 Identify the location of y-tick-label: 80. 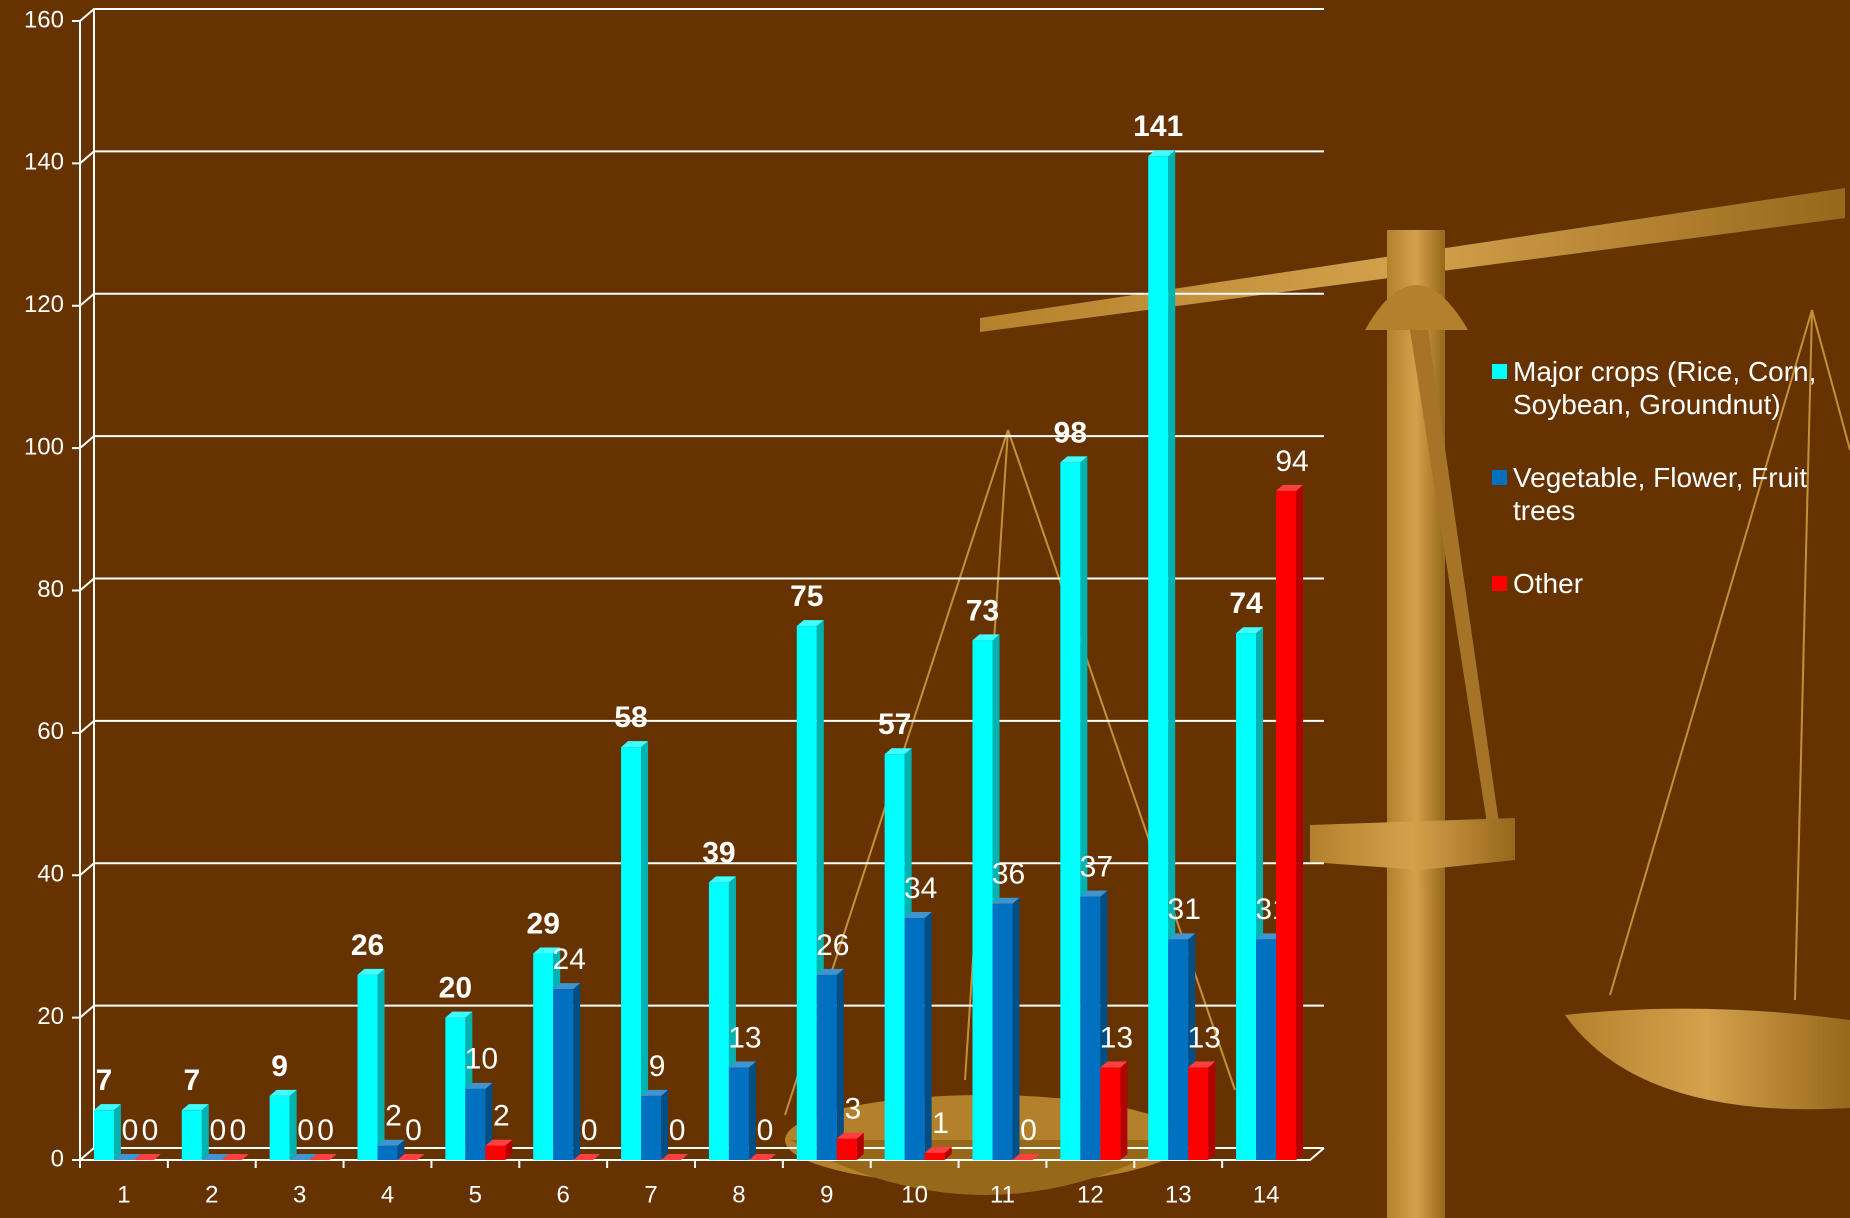
(50, 589).